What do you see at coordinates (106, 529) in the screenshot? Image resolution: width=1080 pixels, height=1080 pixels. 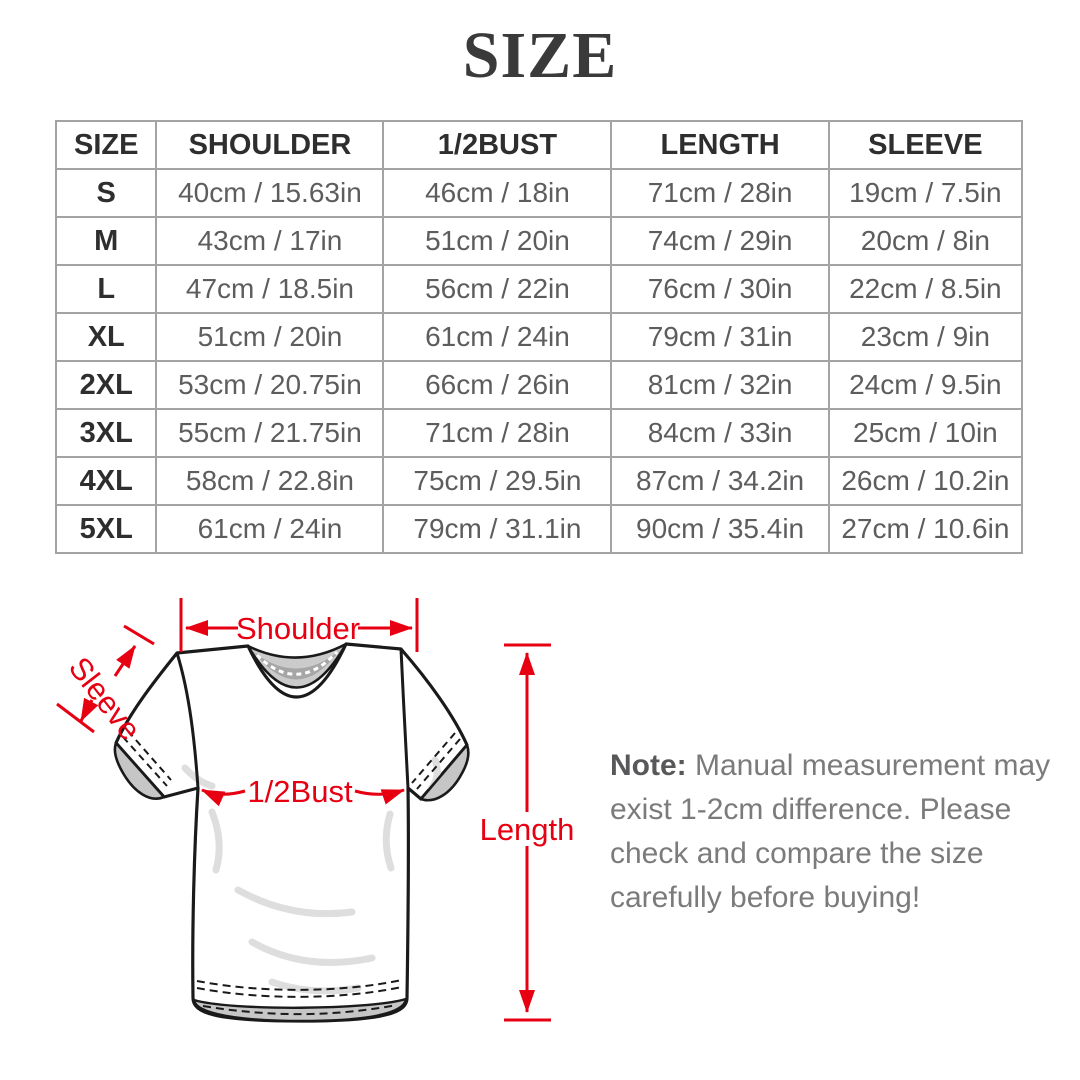 I see `cell-size: 5XL` at bounding box center [106, 529].